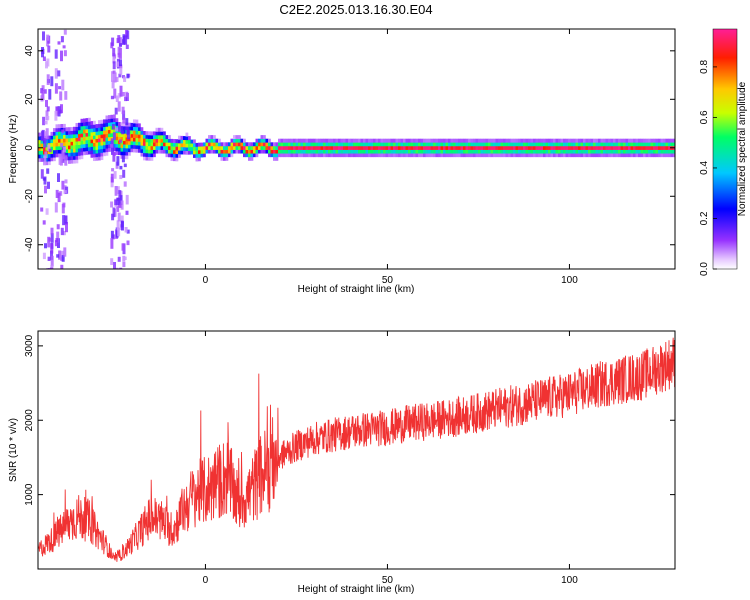  What do you see at coordinates (704, 168) in the screenshot?
I see `colorbar-tick-label: 0.4` at bounding box center [704, 168].